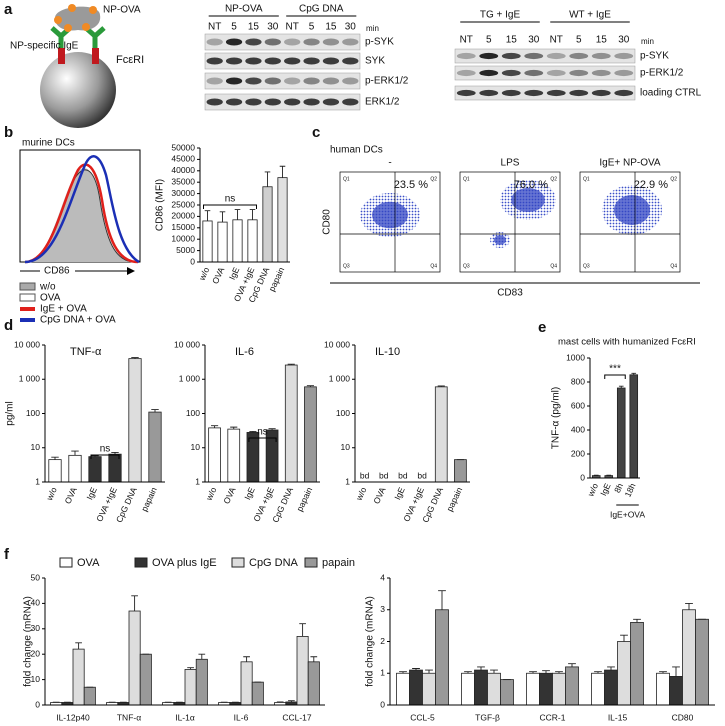  What do you see at coordinates (542, 327) in the screenshot?
I see `panel-letter: e` at bounding box center [542, 327].